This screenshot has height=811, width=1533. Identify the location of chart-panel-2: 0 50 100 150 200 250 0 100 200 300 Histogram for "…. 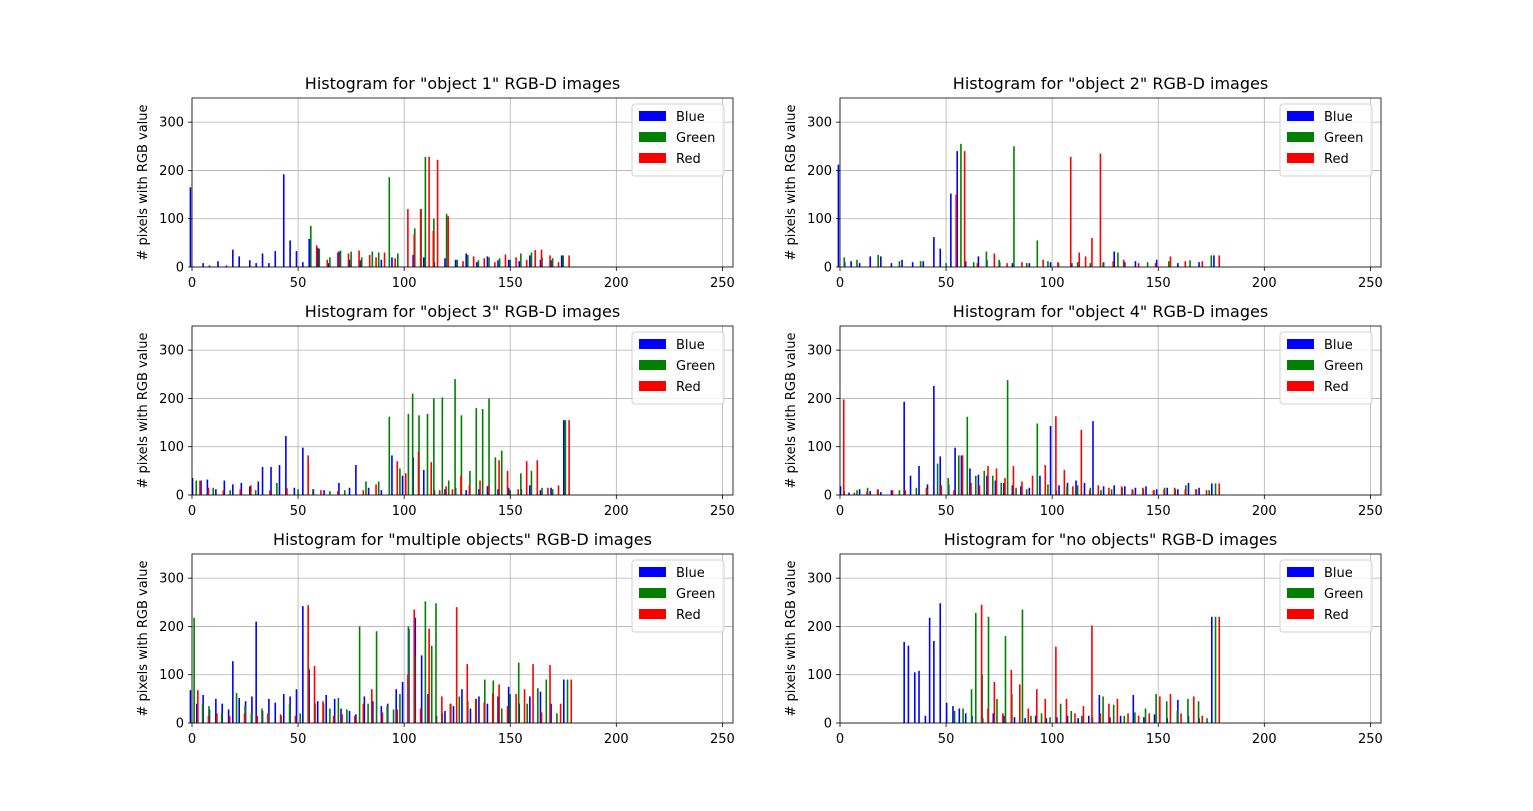
(1083, 182).